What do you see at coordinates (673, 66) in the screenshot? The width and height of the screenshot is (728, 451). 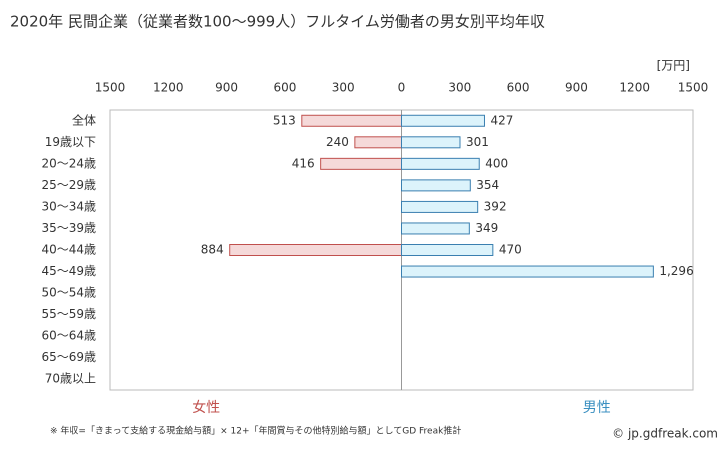 I see `unit-label: [万円]` at bounding box center [673, 66].